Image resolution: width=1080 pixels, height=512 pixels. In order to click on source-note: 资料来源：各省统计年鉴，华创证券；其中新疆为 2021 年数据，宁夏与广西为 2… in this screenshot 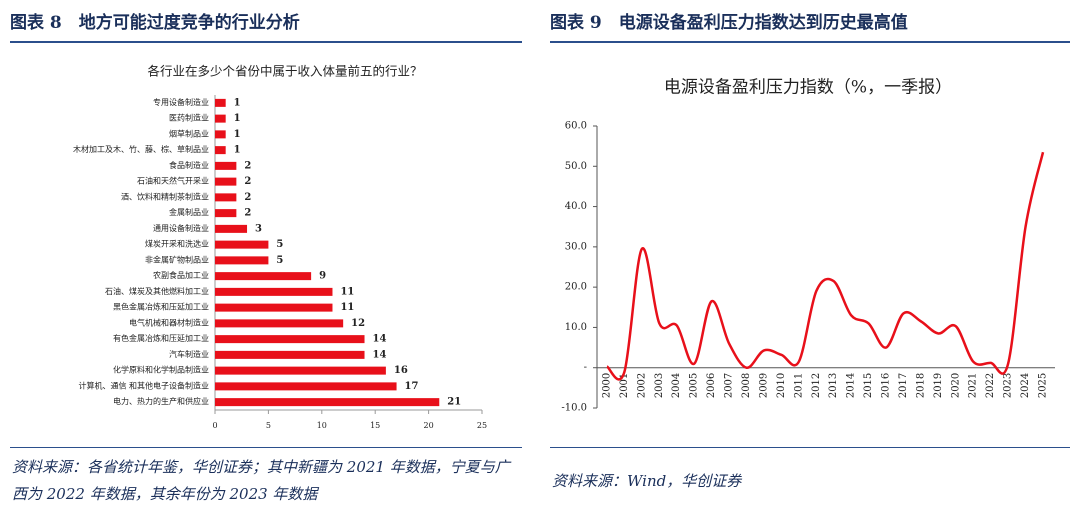, I will do `click(261, 480)`.